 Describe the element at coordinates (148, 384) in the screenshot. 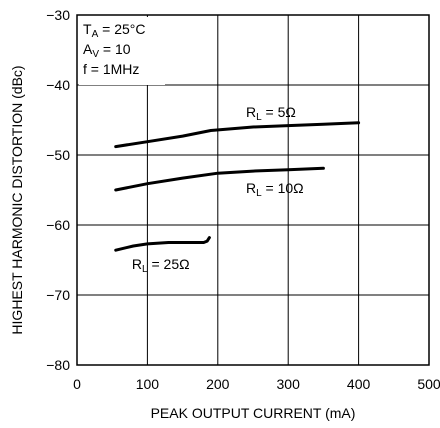

I see `x-tick-label: 100` at that location.